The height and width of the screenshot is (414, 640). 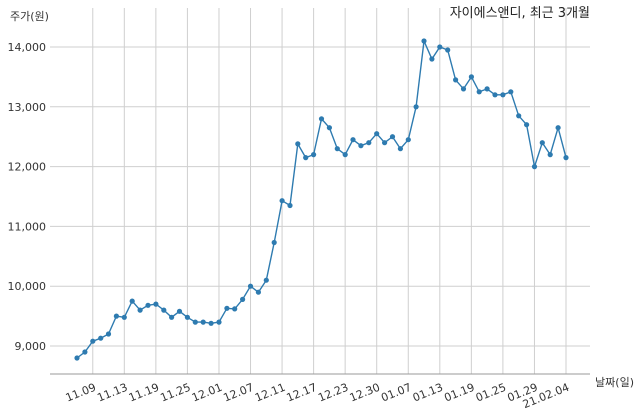 I want to click on x-tick-label: 12.30, so click(x=365, y=393).